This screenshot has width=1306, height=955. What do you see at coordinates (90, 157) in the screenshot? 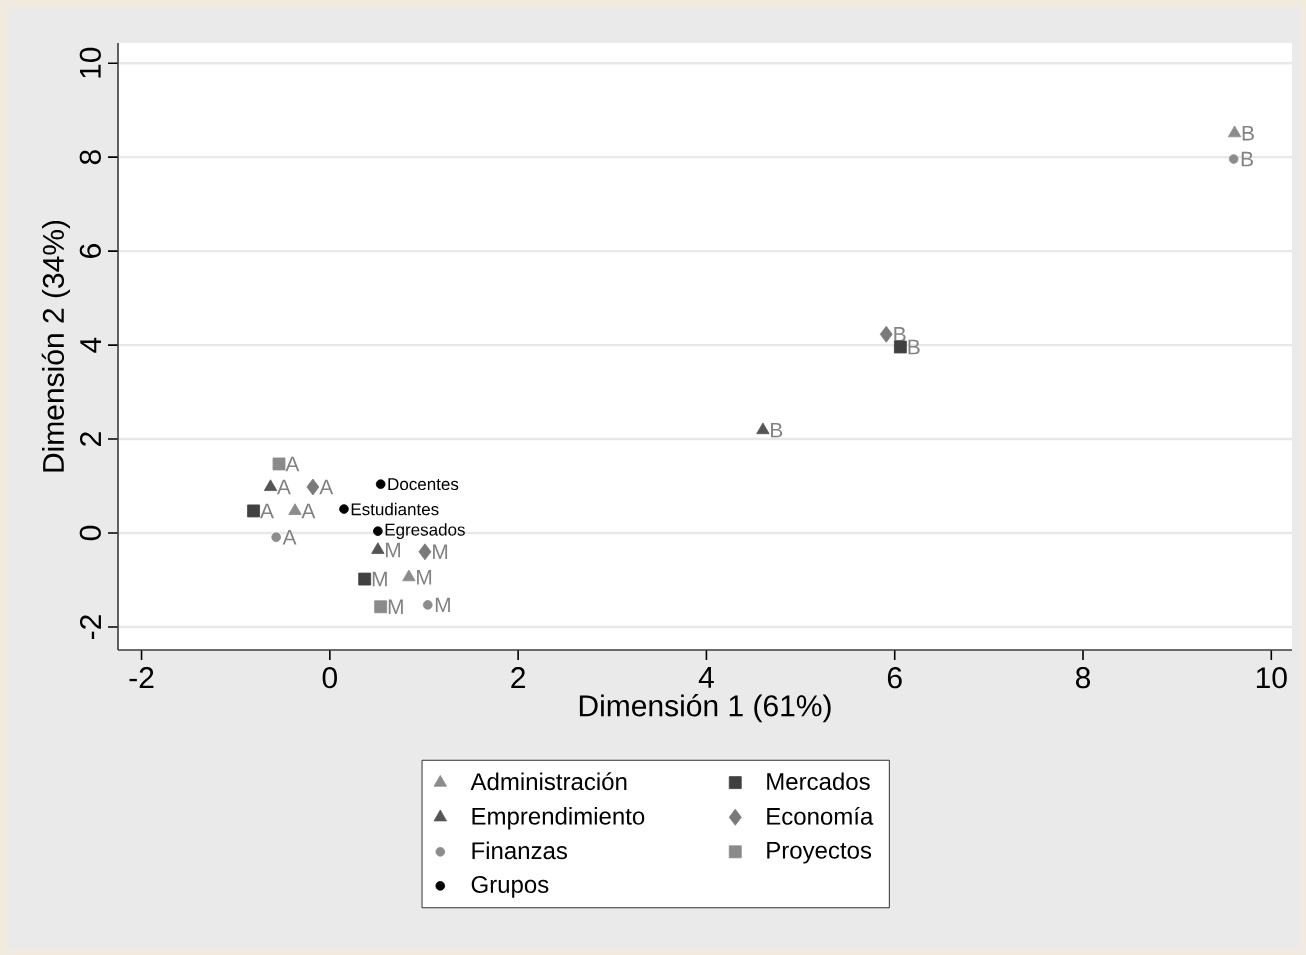
I see `y-tick-label: 8` at bounding box center [90, 157].